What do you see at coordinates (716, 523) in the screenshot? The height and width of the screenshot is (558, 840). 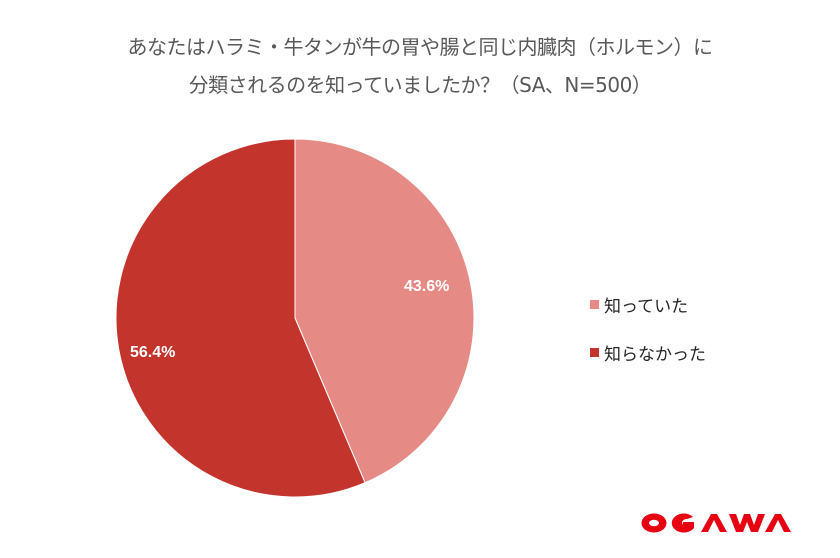 I see `ogawa-logo` at bounding box center [716, 523].